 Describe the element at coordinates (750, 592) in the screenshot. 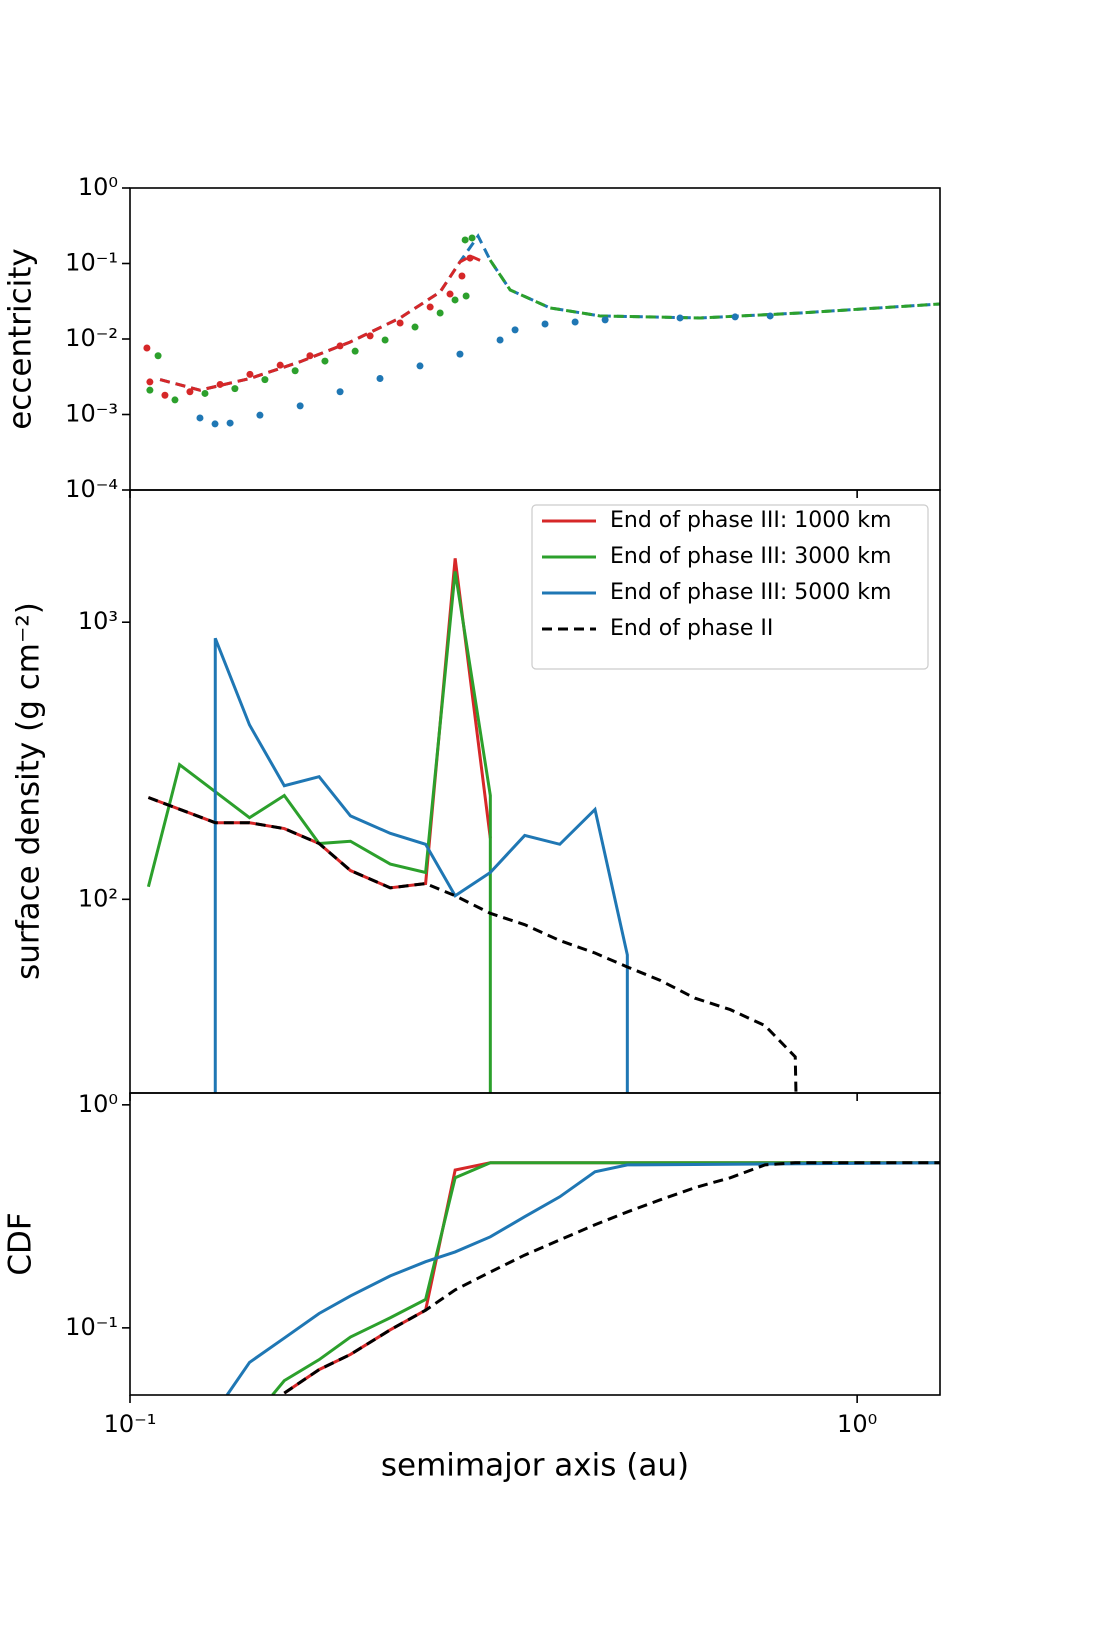

I see `legend-label: End of phase III: 5000 km` at that location.